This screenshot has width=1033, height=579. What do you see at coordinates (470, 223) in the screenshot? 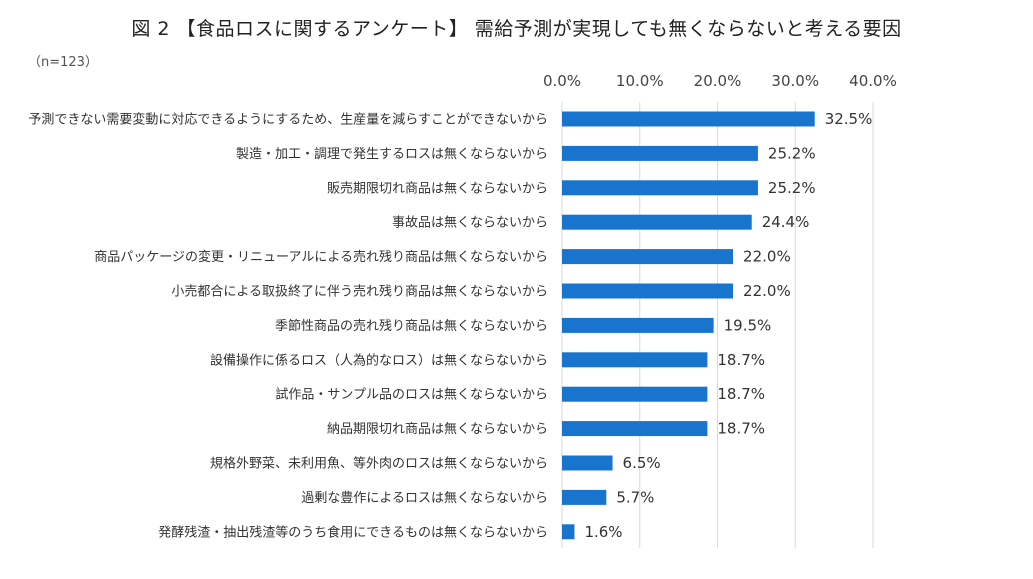
I see `category-label: 事故品は無くならないから` at bounding box center [470, 223].